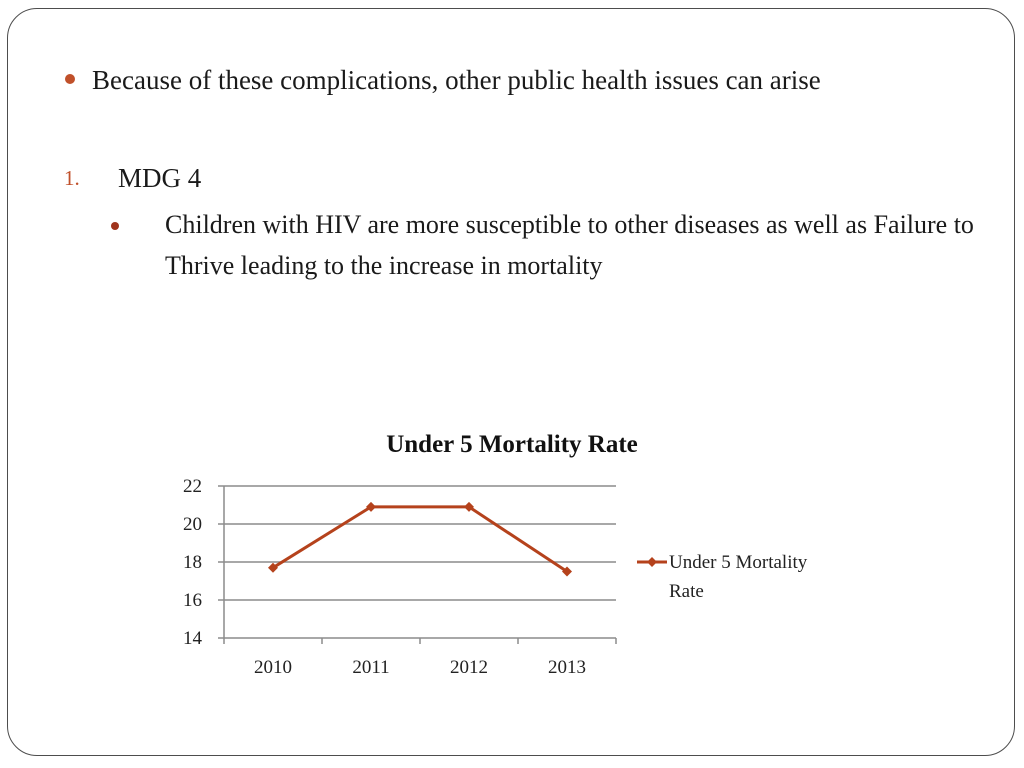  What do you see at coordinates (370, 667) in the screenshot?
I see `x-tick-label: 2011` at bounding box center [370, 667].